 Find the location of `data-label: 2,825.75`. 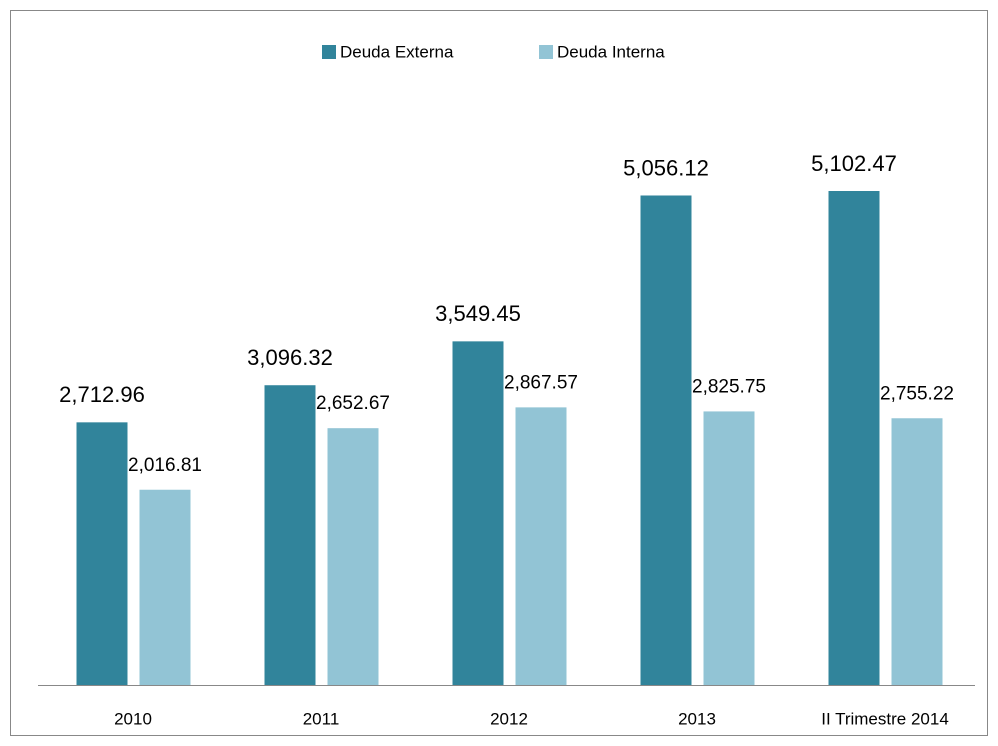

data-label: 2,825.75 is located at coordinates (729, 386).